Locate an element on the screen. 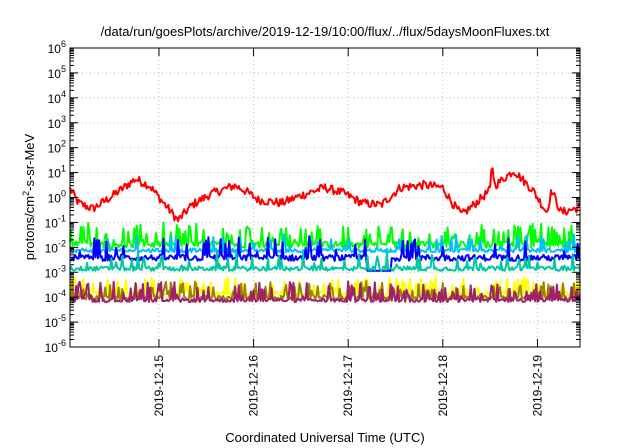 The image size is (640, 448). y-tick-label: 10⁵ is located at coordinates (57, 72).